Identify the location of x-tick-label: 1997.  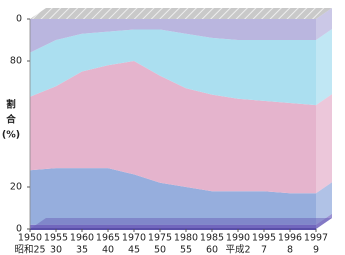
(316, 238).